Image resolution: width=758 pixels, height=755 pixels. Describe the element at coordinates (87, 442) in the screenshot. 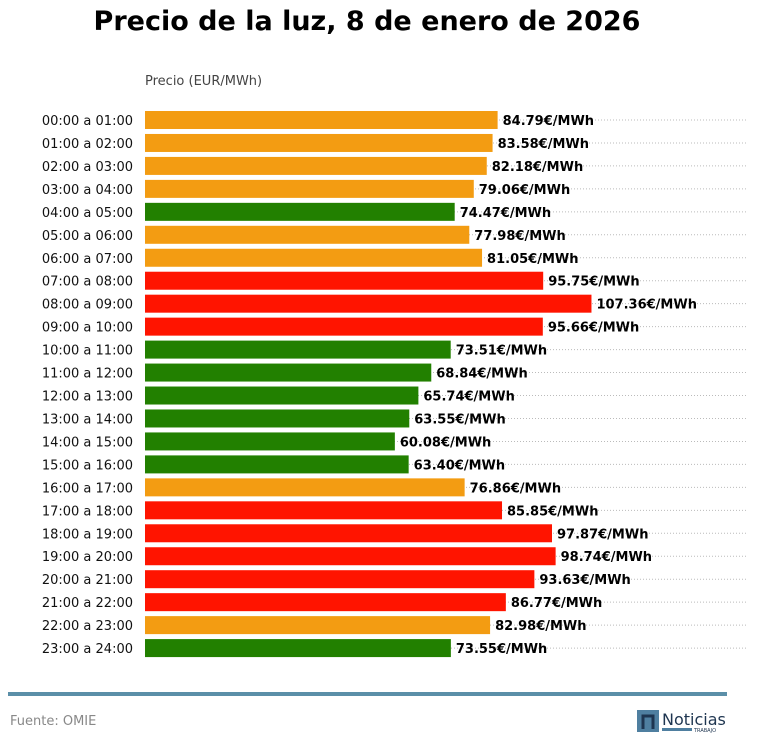

I see `category-label: 14:00 a 15:00` at that location.